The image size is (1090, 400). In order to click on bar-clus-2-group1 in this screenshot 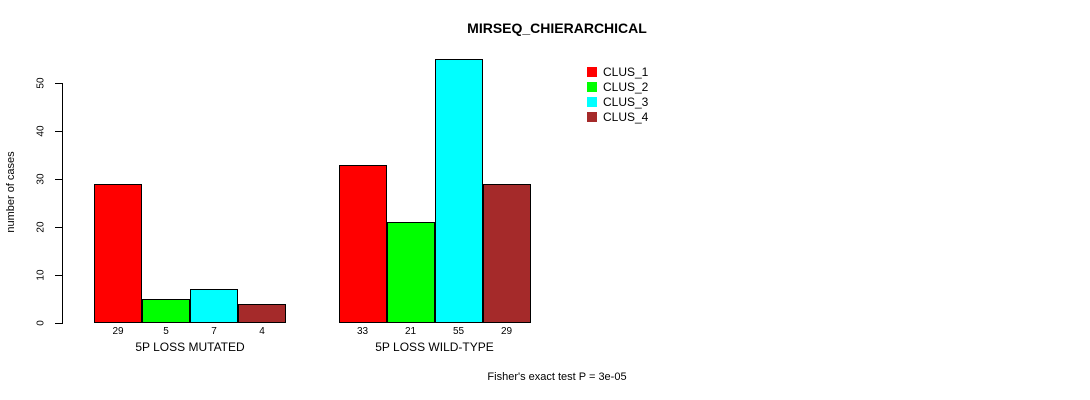, I will do `click(166, 311)`.